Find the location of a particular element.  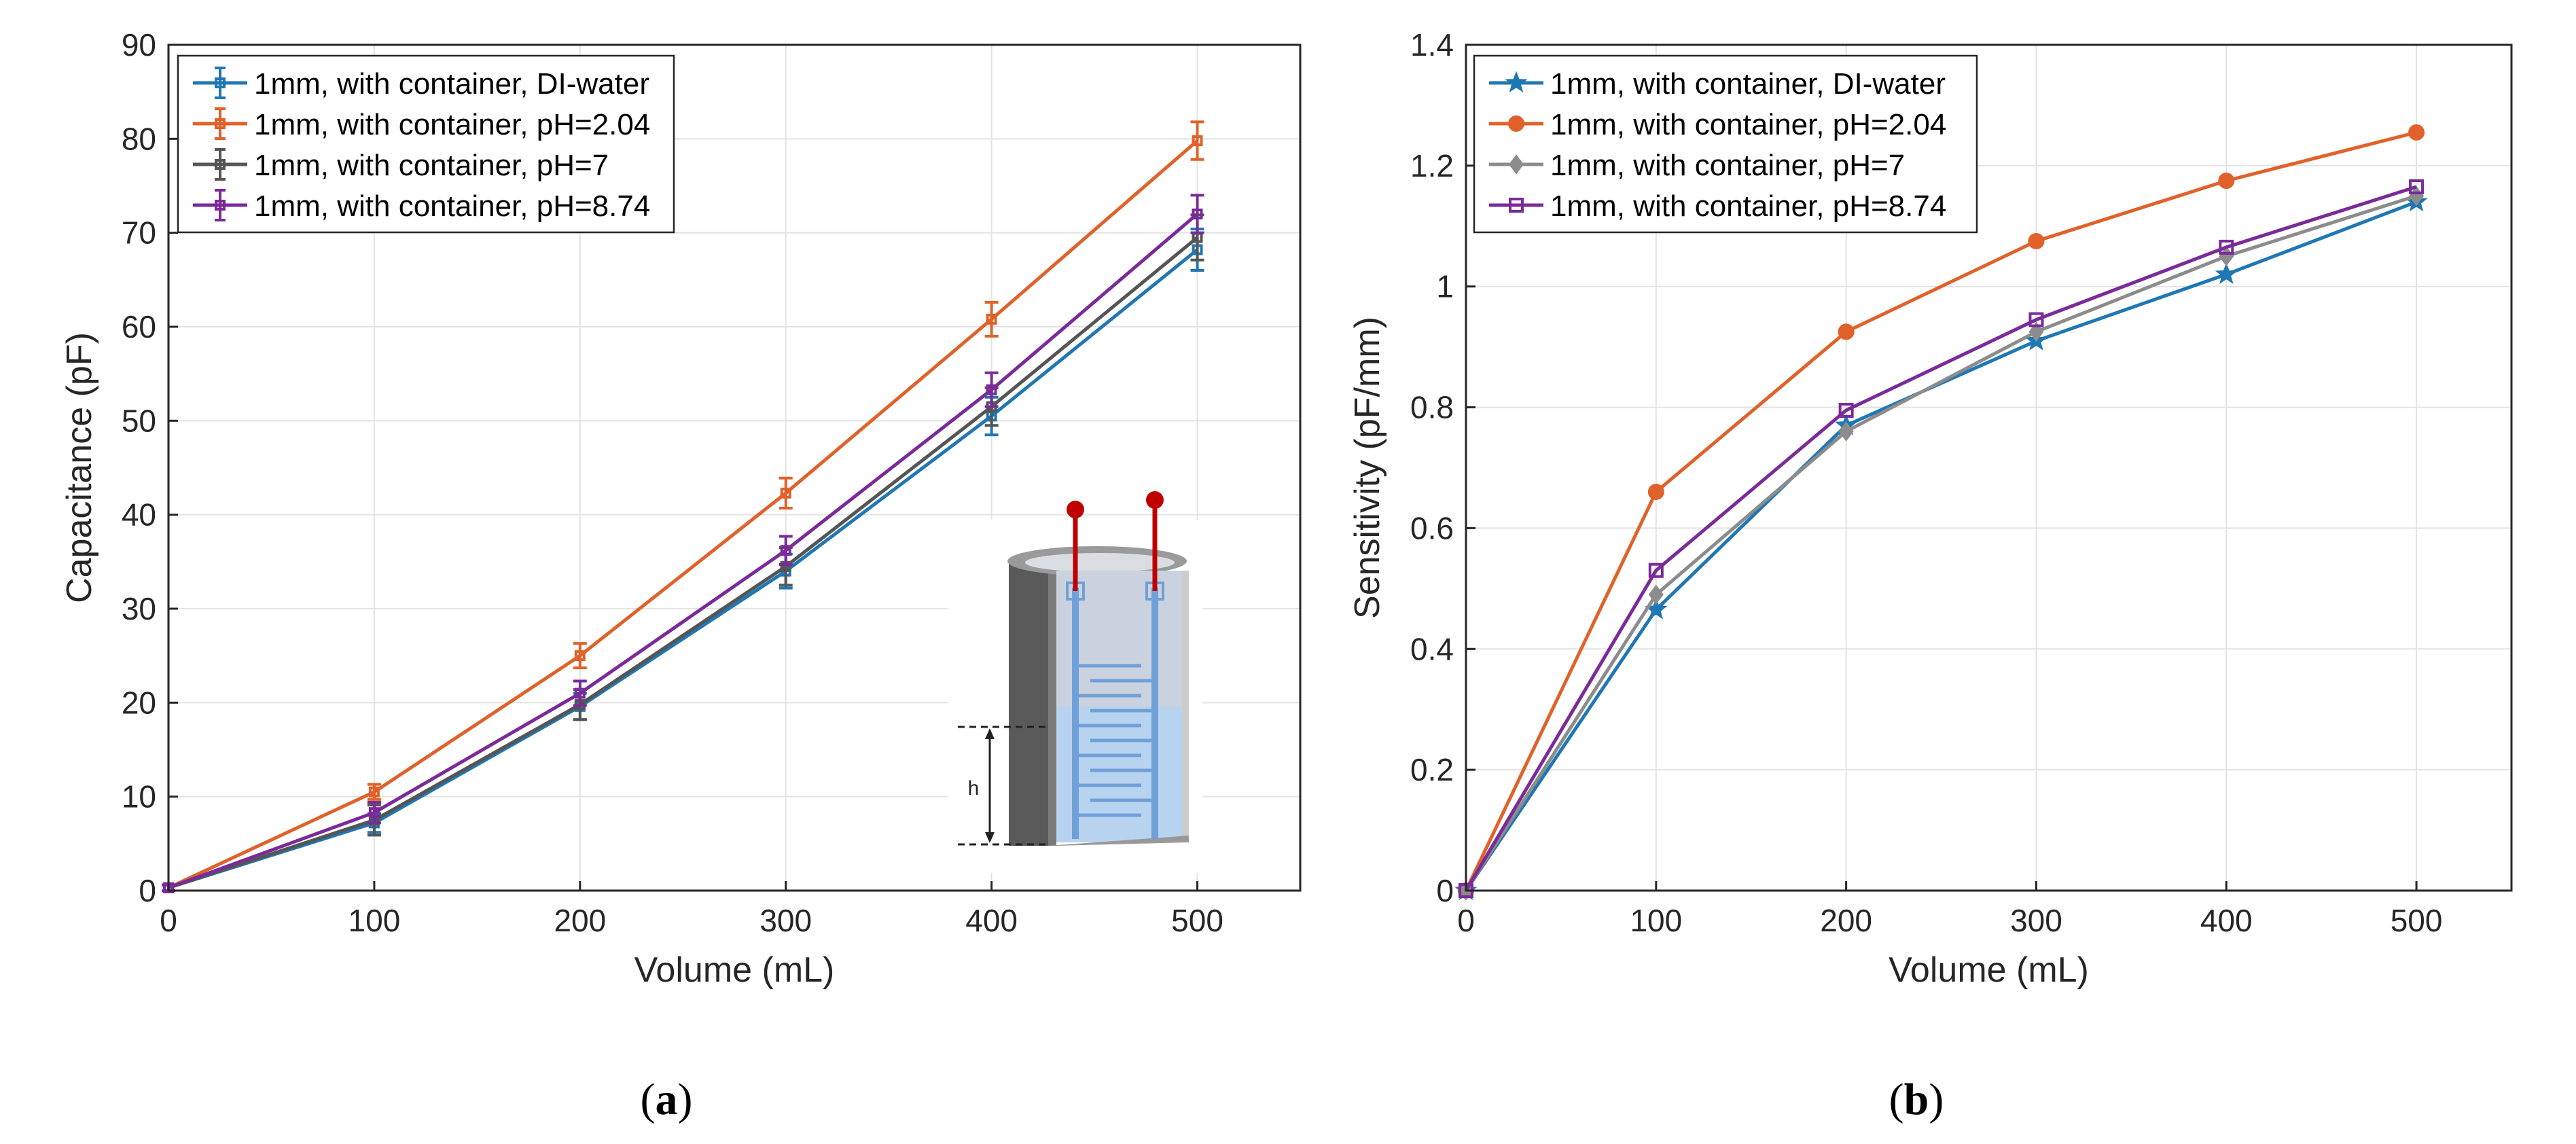

panel-label-letter: a is located at coordinates (667, 1099).